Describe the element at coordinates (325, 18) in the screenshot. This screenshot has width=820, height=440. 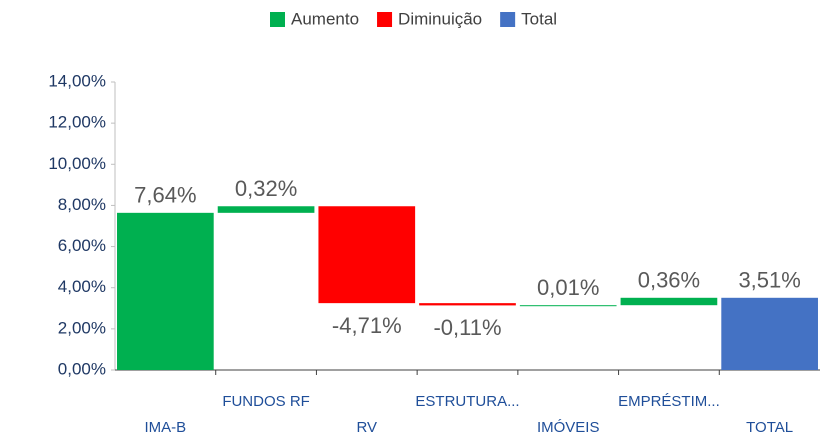
I see `legend-label: Aumento` at that location.